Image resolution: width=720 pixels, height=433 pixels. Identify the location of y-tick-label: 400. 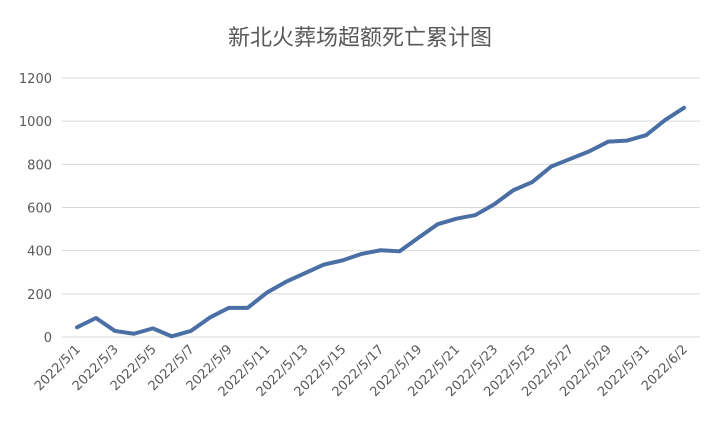
(39, 252).